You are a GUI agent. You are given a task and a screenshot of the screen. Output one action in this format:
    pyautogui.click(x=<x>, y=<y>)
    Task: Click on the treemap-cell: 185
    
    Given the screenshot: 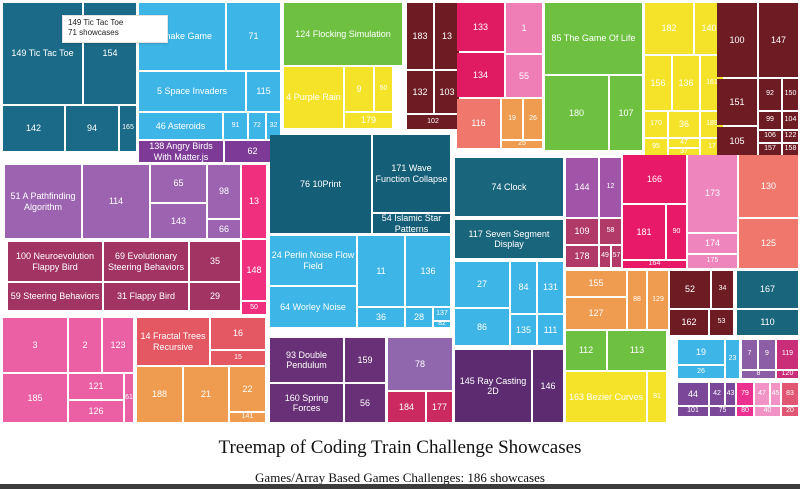 What is the action you would take?
    pyautogui.click(x=35, y=398)
    